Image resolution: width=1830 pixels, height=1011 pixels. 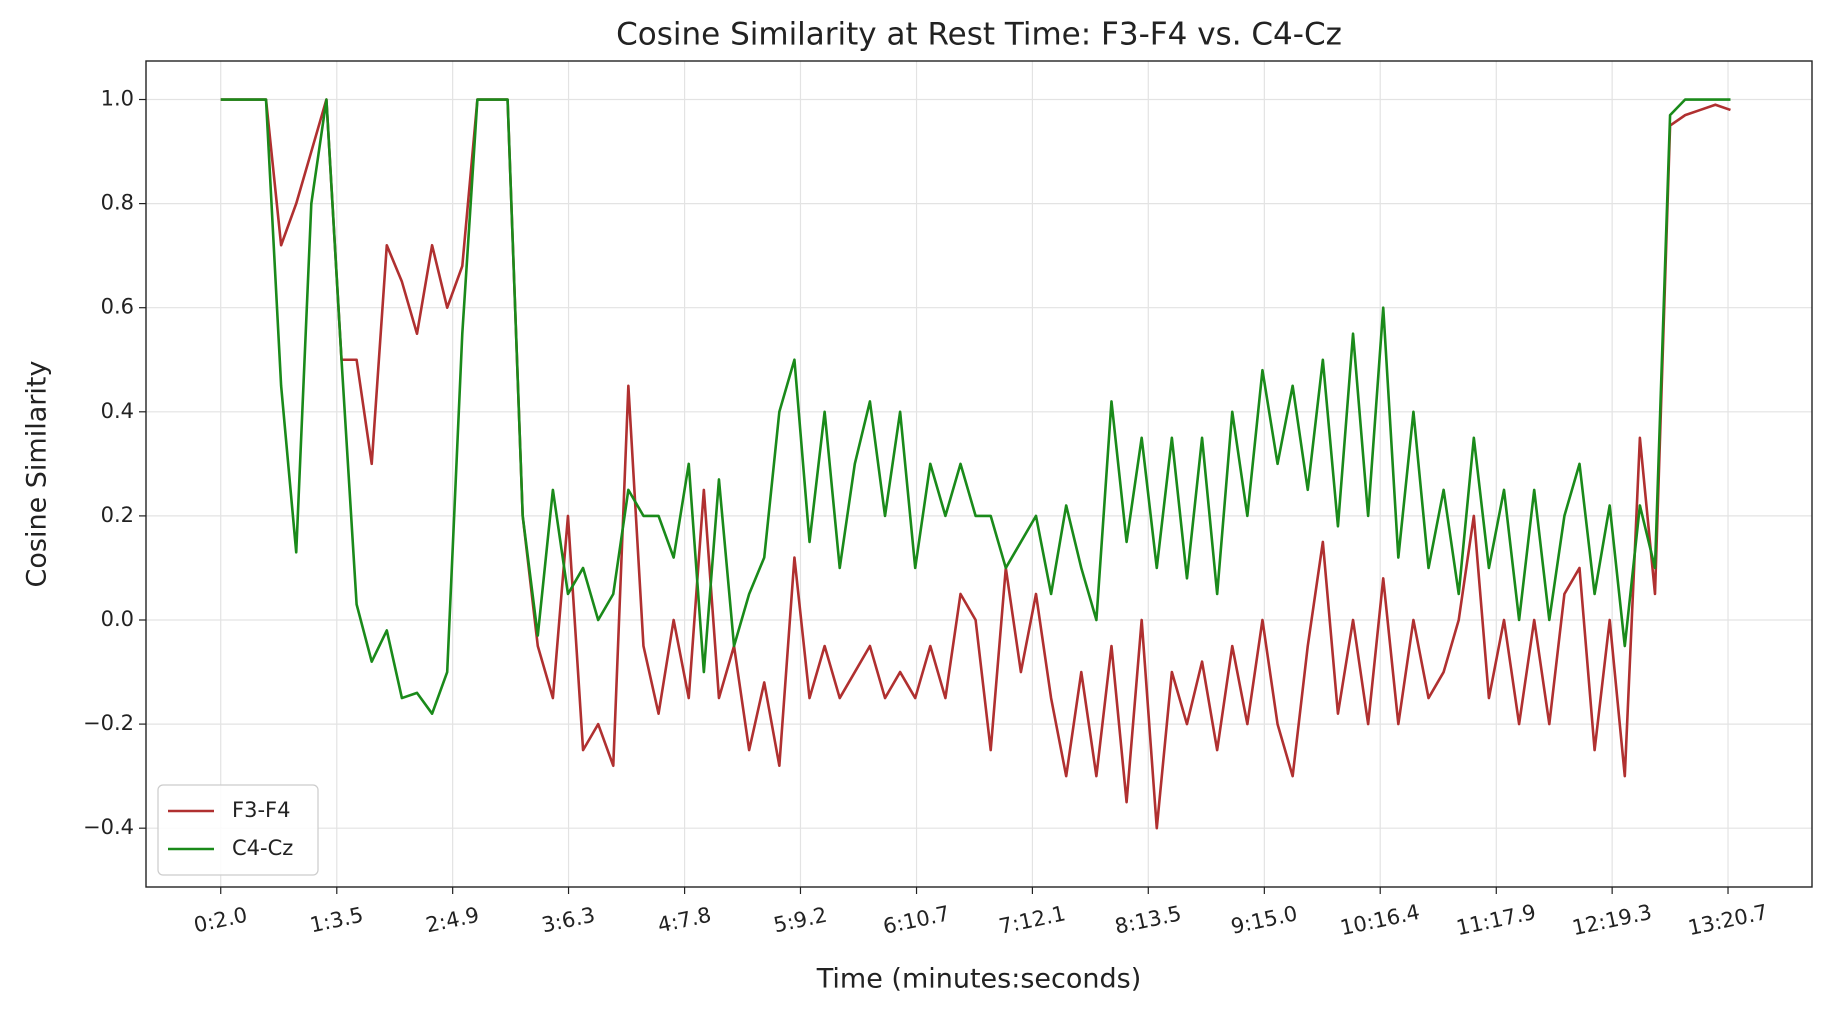 I want to click on y-tick-label: 0.0, so click(x=117, y=619).